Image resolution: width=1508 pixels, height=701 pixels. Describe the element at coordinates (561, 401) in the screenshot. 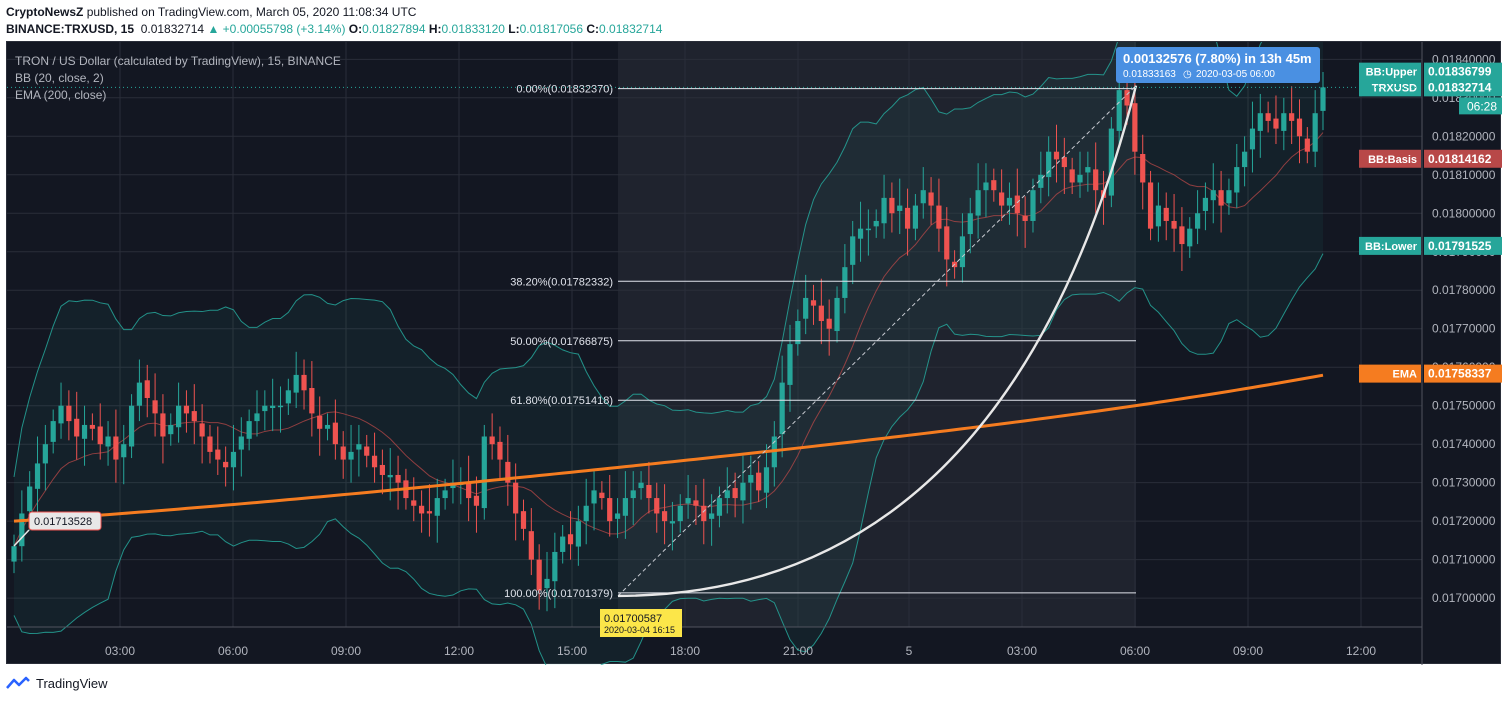

I see `fib-level-label: 61.80%(0.01751418)` at that location.